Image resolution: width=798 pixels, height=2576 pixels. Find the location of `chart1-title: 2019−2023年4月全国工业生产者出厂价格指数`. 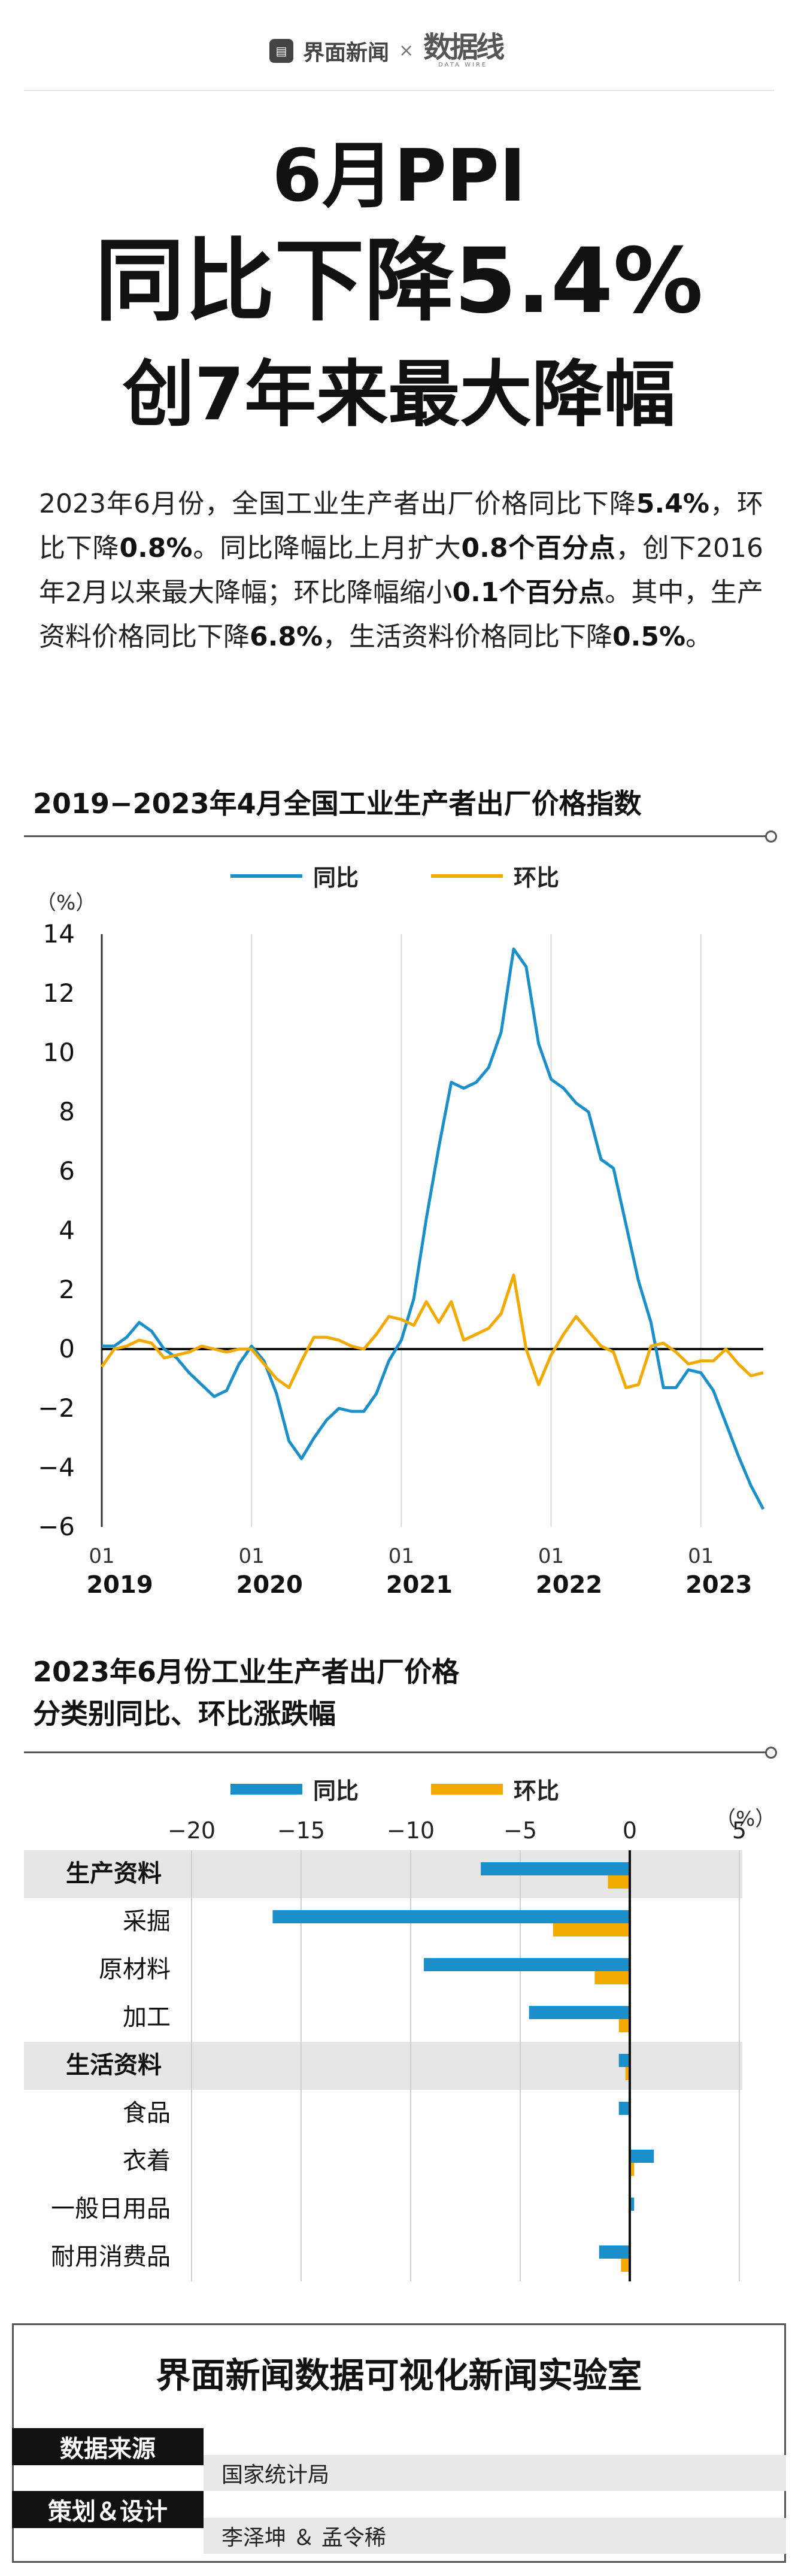

chart1-title: 2019−2023年4月全国工业生产者出厂价格指数 is located at coordinates (337, 803).